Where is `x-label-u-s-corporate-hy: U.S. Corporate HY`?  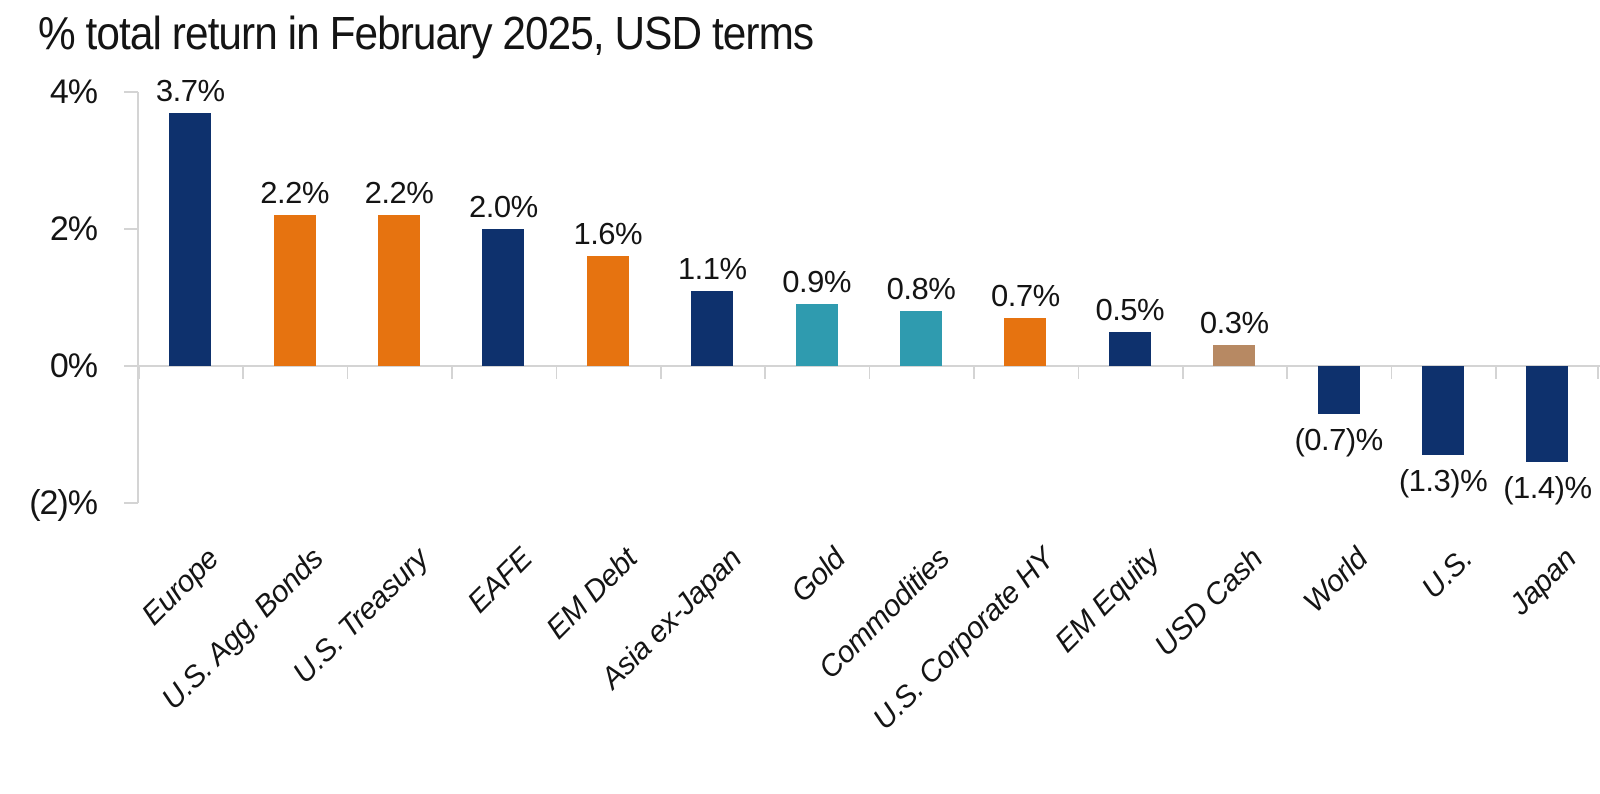
x-label-u-s-corporate-hy: U.S. Corporate HY is located at coordinates (963, 639).